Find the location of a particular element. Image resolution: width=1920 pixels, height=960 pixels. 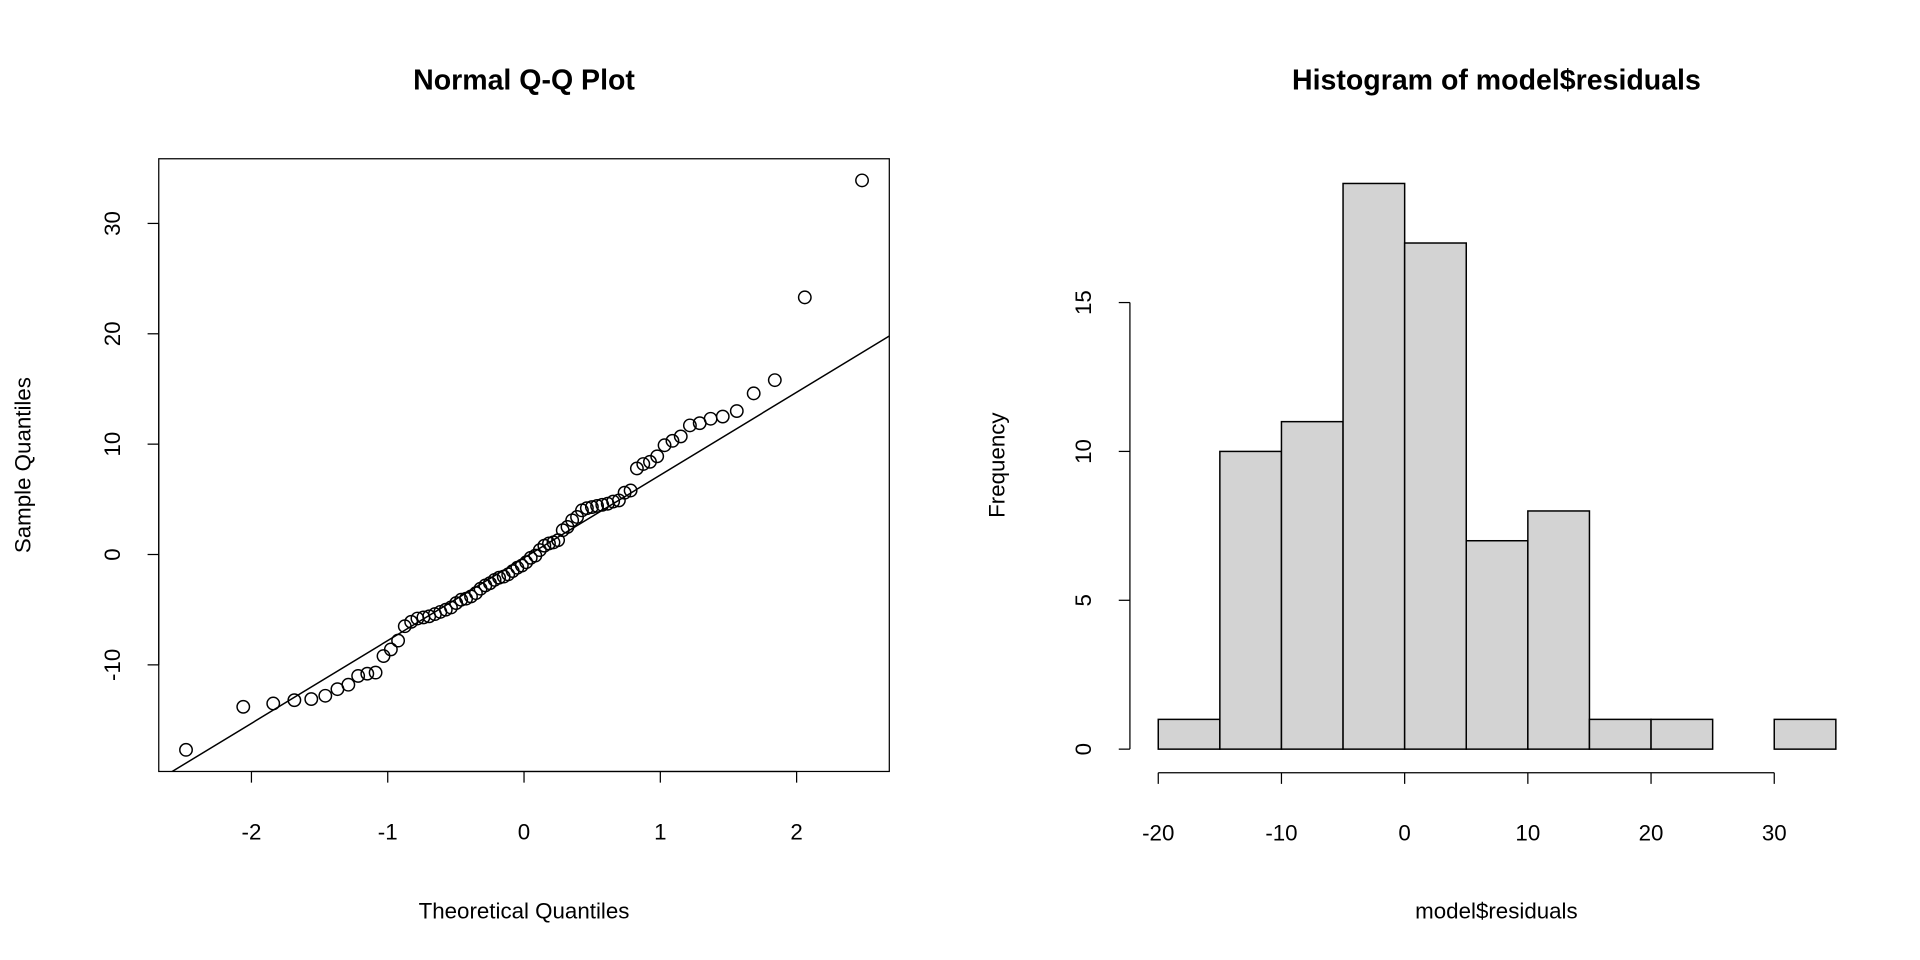

y-axis-label: Frequency is located at coordinates (996, 465).